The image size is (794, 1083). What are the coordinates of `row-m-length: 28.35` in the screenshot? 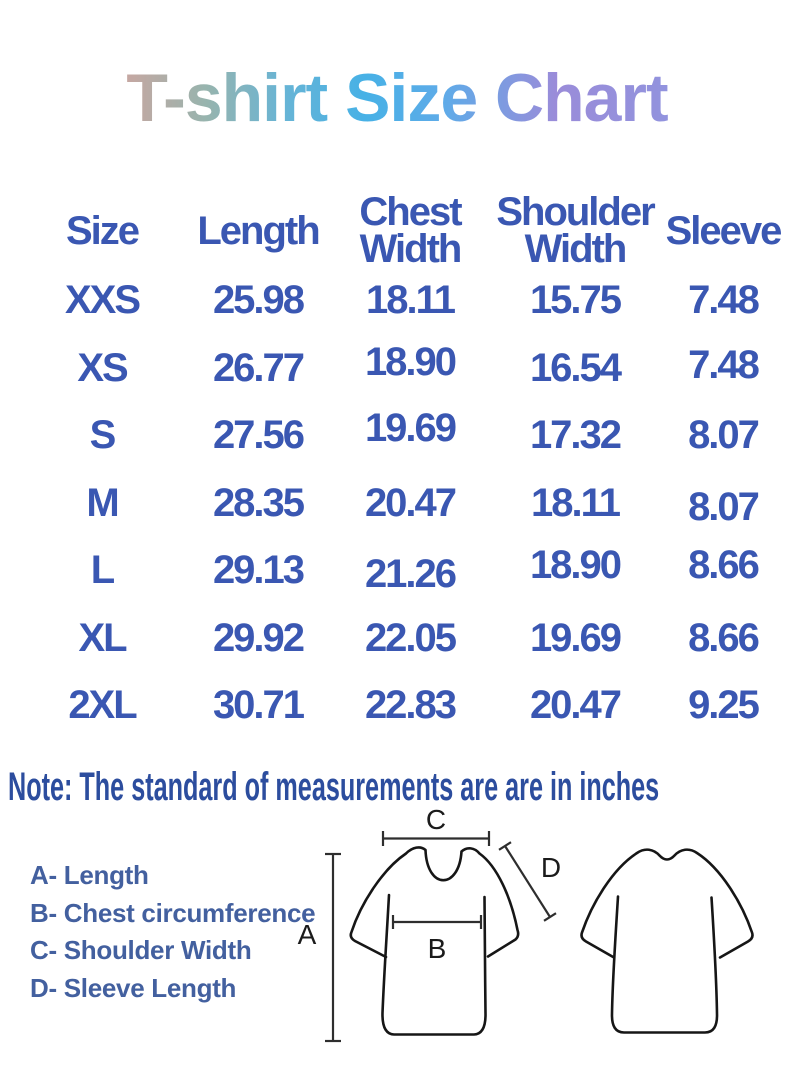 It's located at (258, 502).